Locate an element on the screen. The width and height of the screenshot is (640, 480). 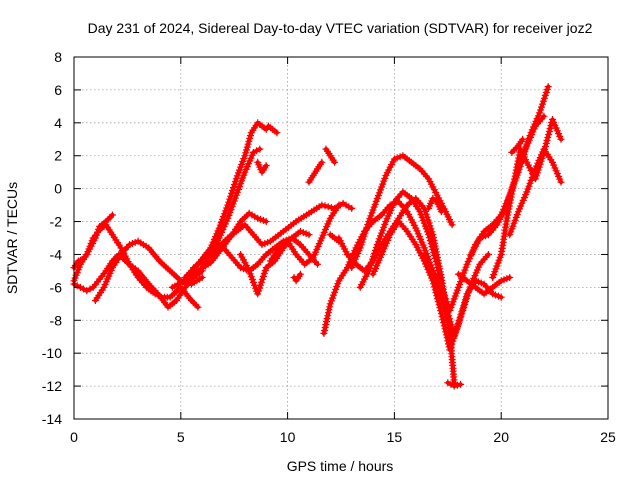
y-axis-label: SDTVAR / TECUs is located at coordinates (12, 238).